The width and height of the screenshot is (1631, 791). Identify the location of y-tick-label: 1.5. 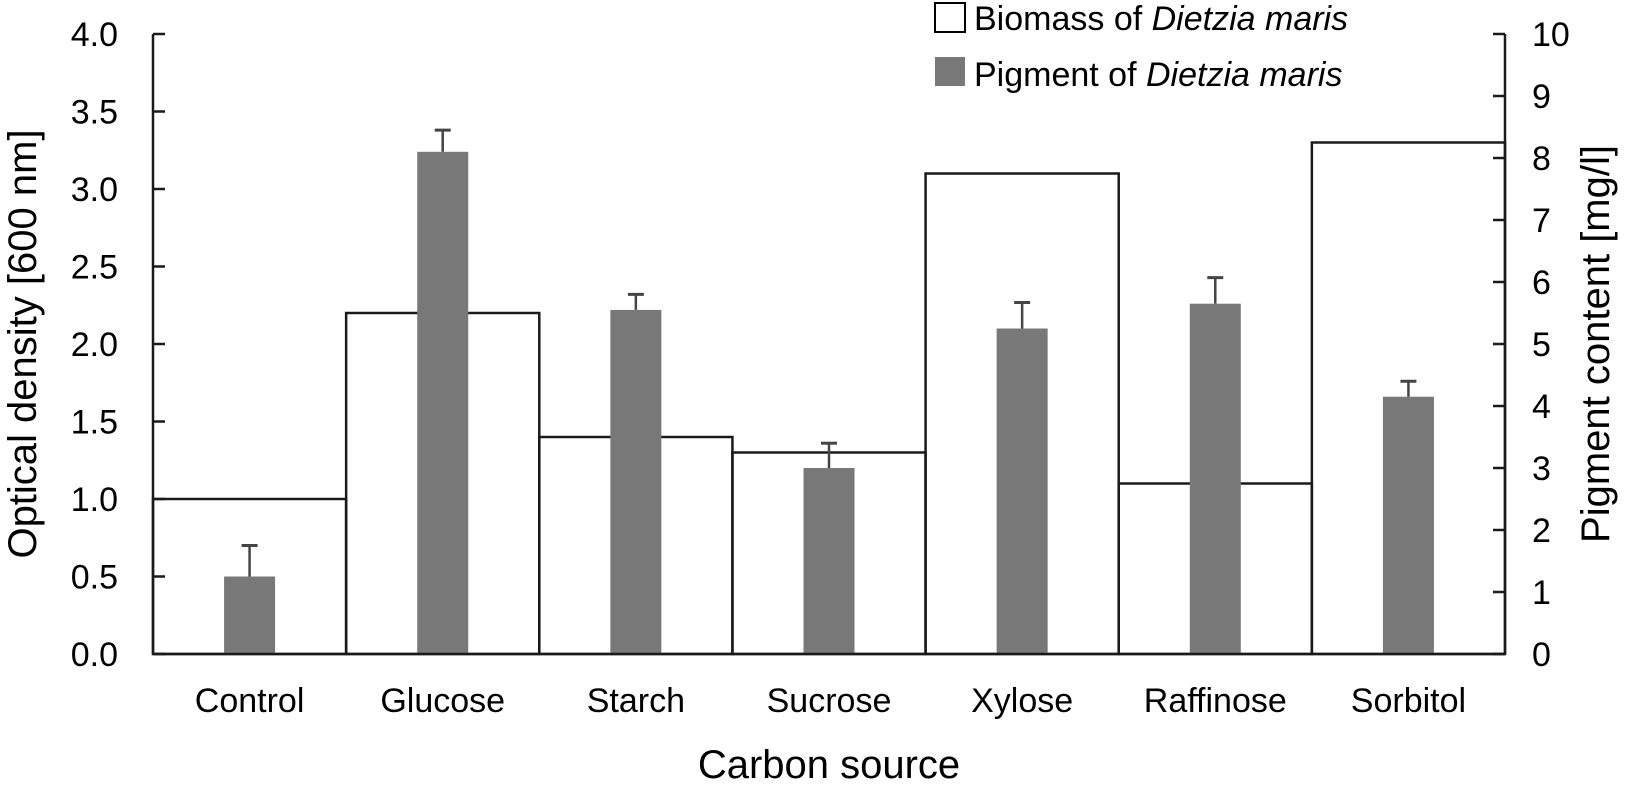
(94, 423).